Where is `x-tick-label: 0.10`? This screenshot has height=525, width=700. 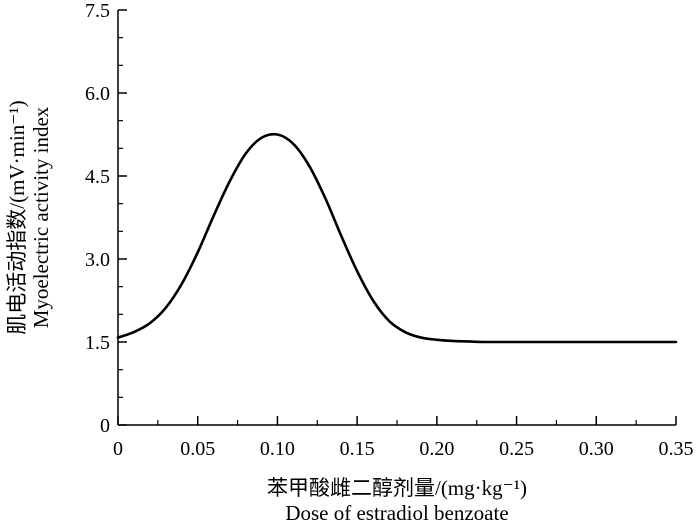
x-tick-label: 0.10 is located at coordinates (277, 449).